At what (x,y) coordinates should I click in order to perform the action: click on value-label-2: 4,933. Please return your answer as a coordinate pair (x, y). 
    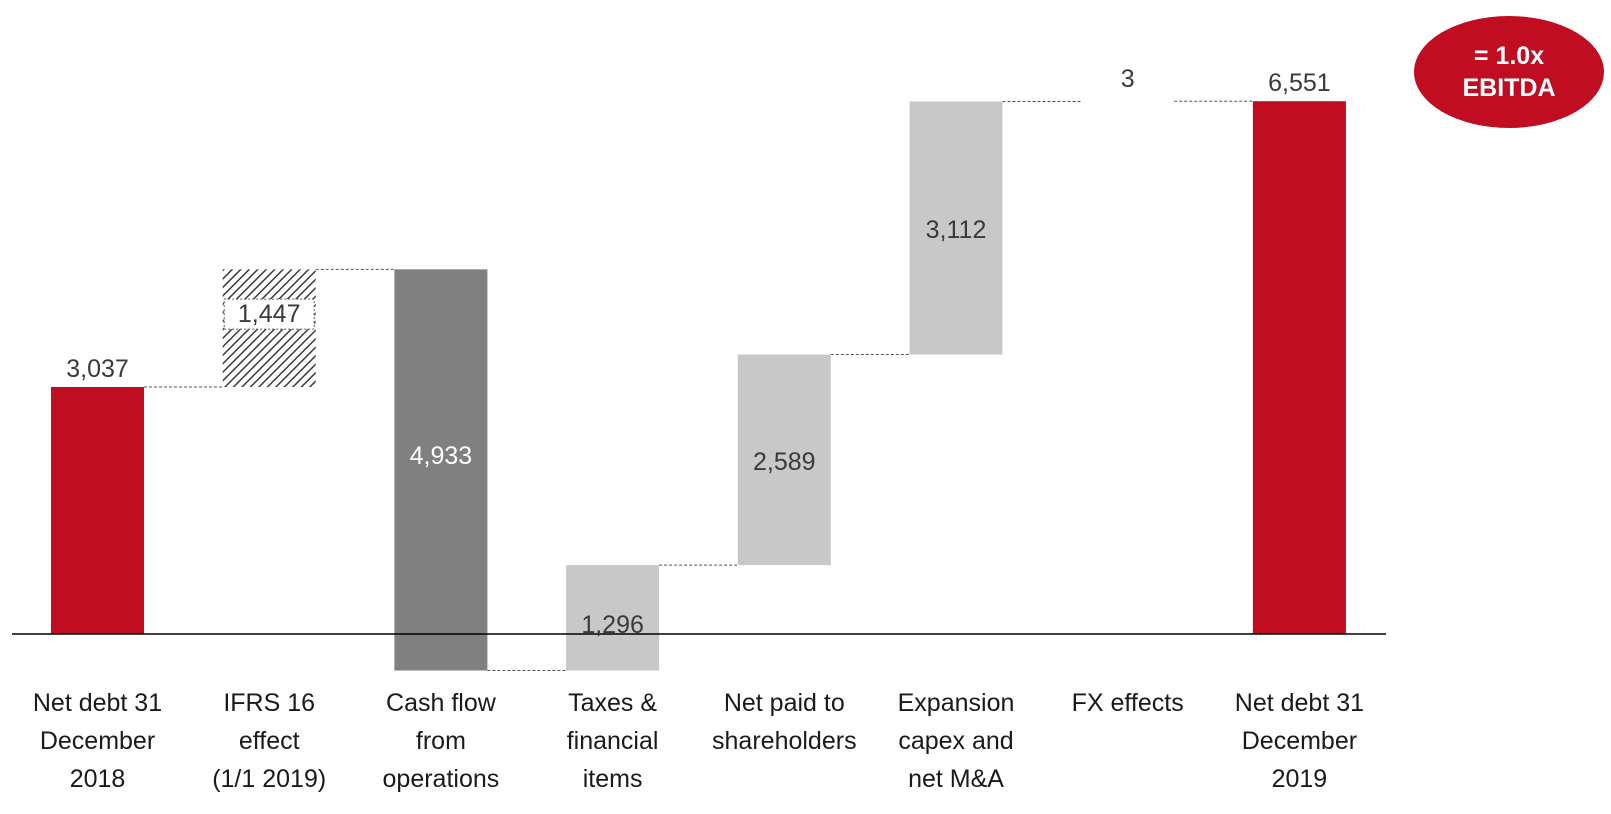
    Looking at the image, I should click on (441, 456).